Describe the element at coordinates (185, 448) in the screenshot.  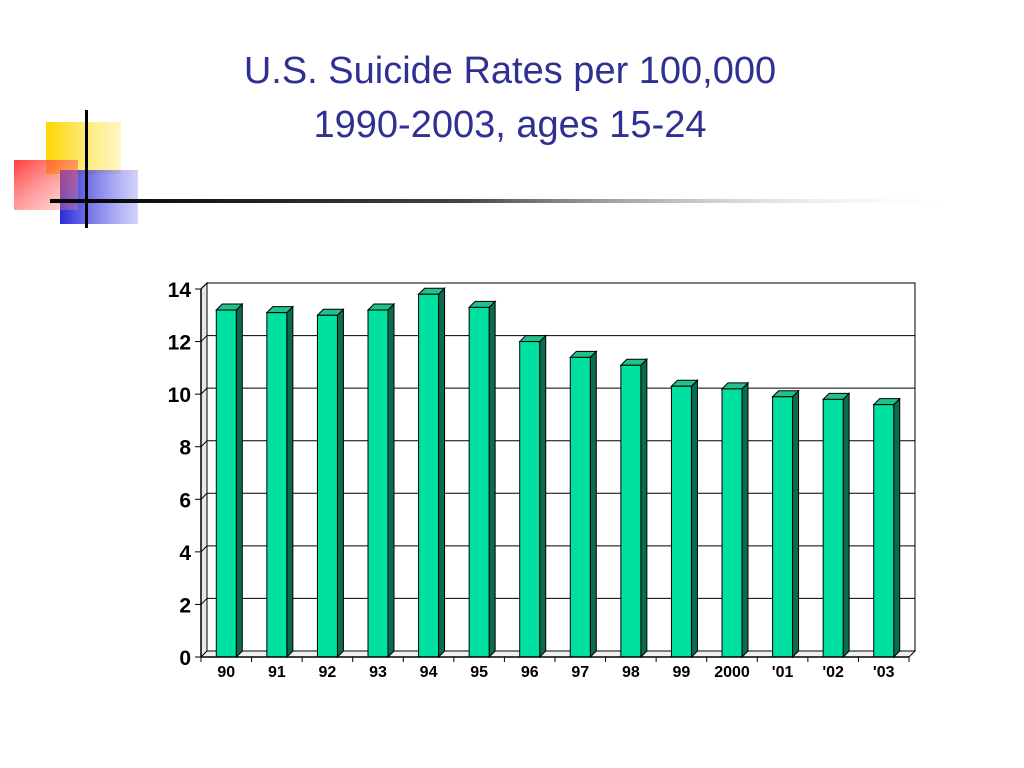
I see `y-tick-label: 8` at that location.